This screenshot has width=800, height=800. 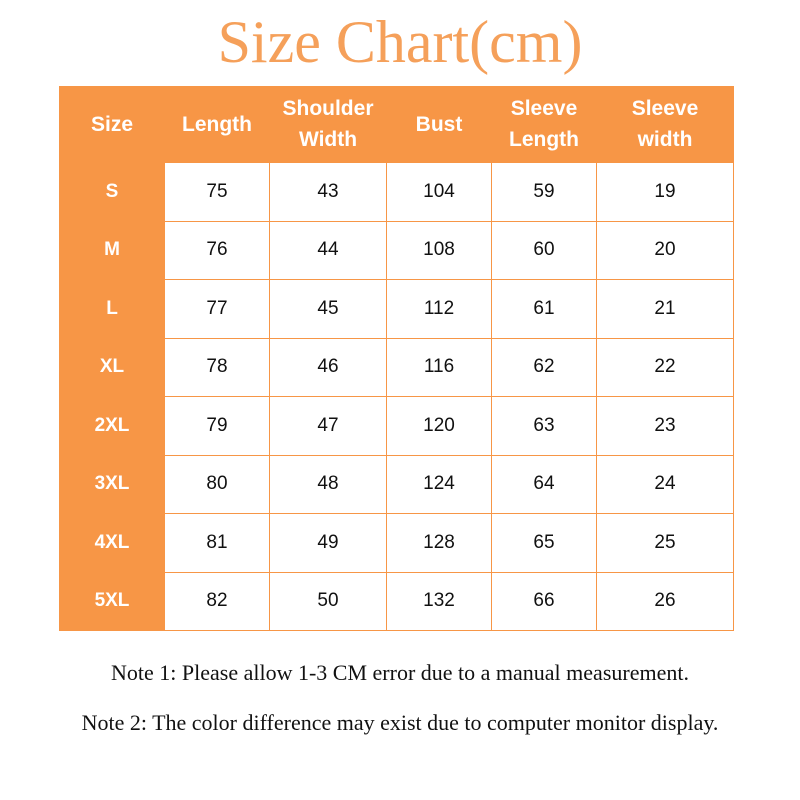 What do you see at coordinates (665, 309) in the screenshot?
I see `table-cell: 21` at bounding box center [665, 309].